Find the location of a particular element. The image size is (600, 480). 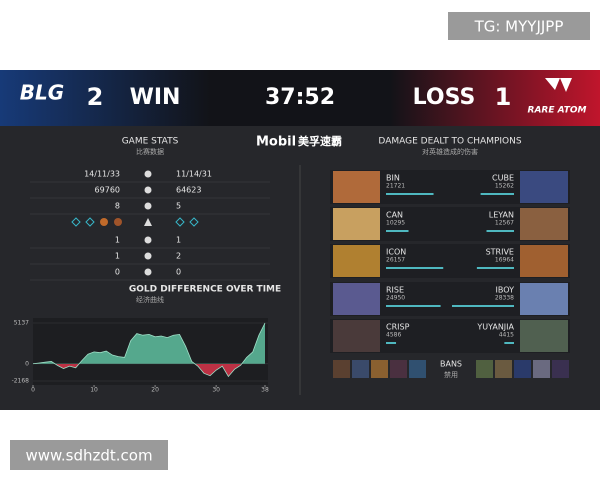

section-subtitle: 比赛数据 is located at coordinates (150, 151).